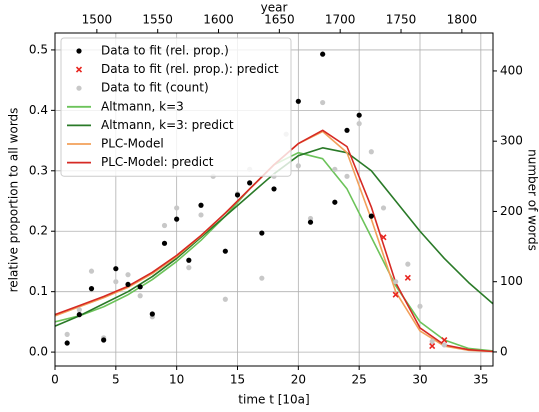  I want to click on legend-label: Data to fit (rel. prop.): predict, so click(190, 69).